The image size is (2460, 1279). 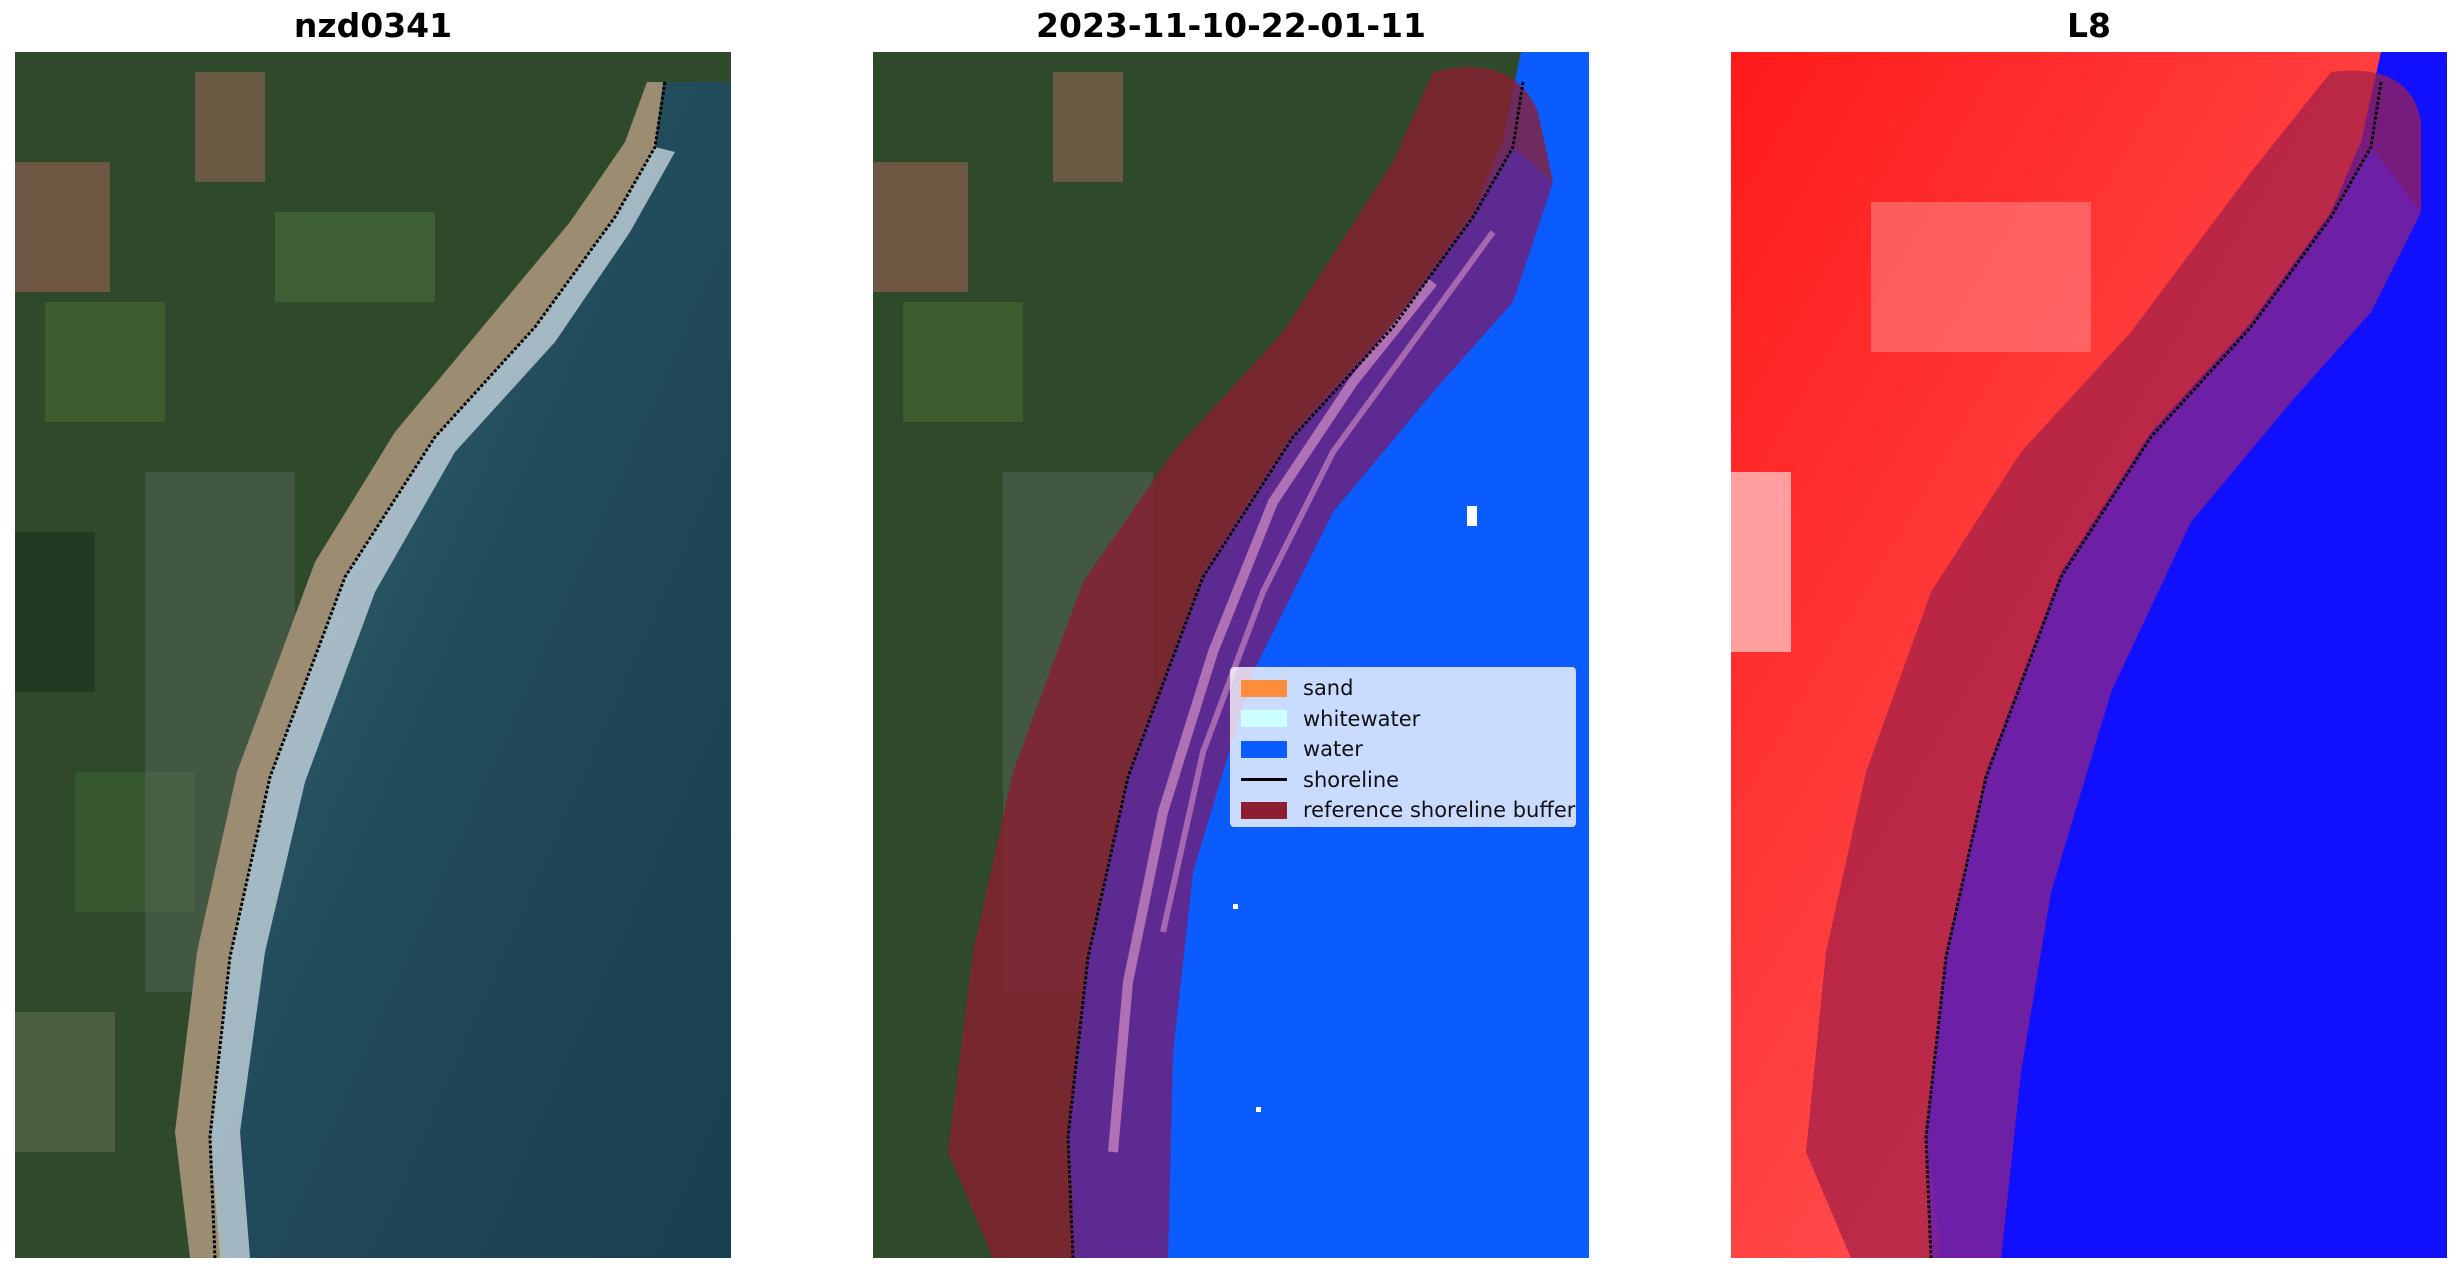 I want to click on legend-swatch-water, so click(x=1264, y=749).